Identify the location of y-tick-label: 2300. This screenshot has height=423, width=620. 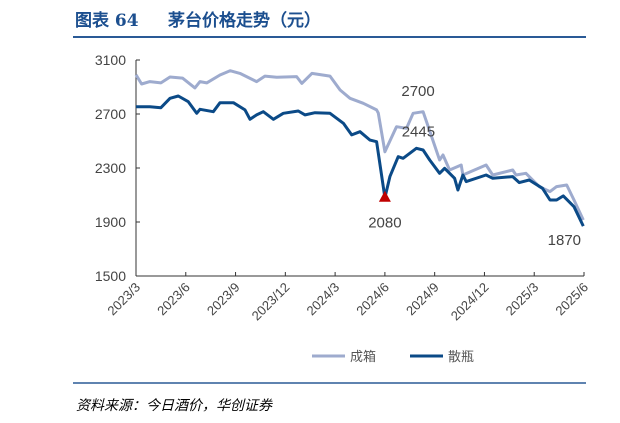
(110, 168).